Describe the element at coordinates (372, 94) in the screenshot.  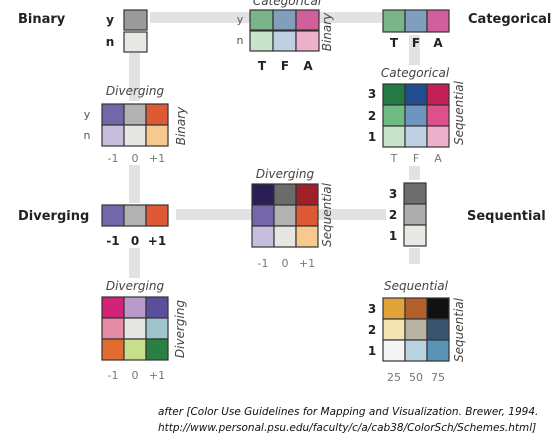
I see `cat-seq-row-3: 3` at that location.